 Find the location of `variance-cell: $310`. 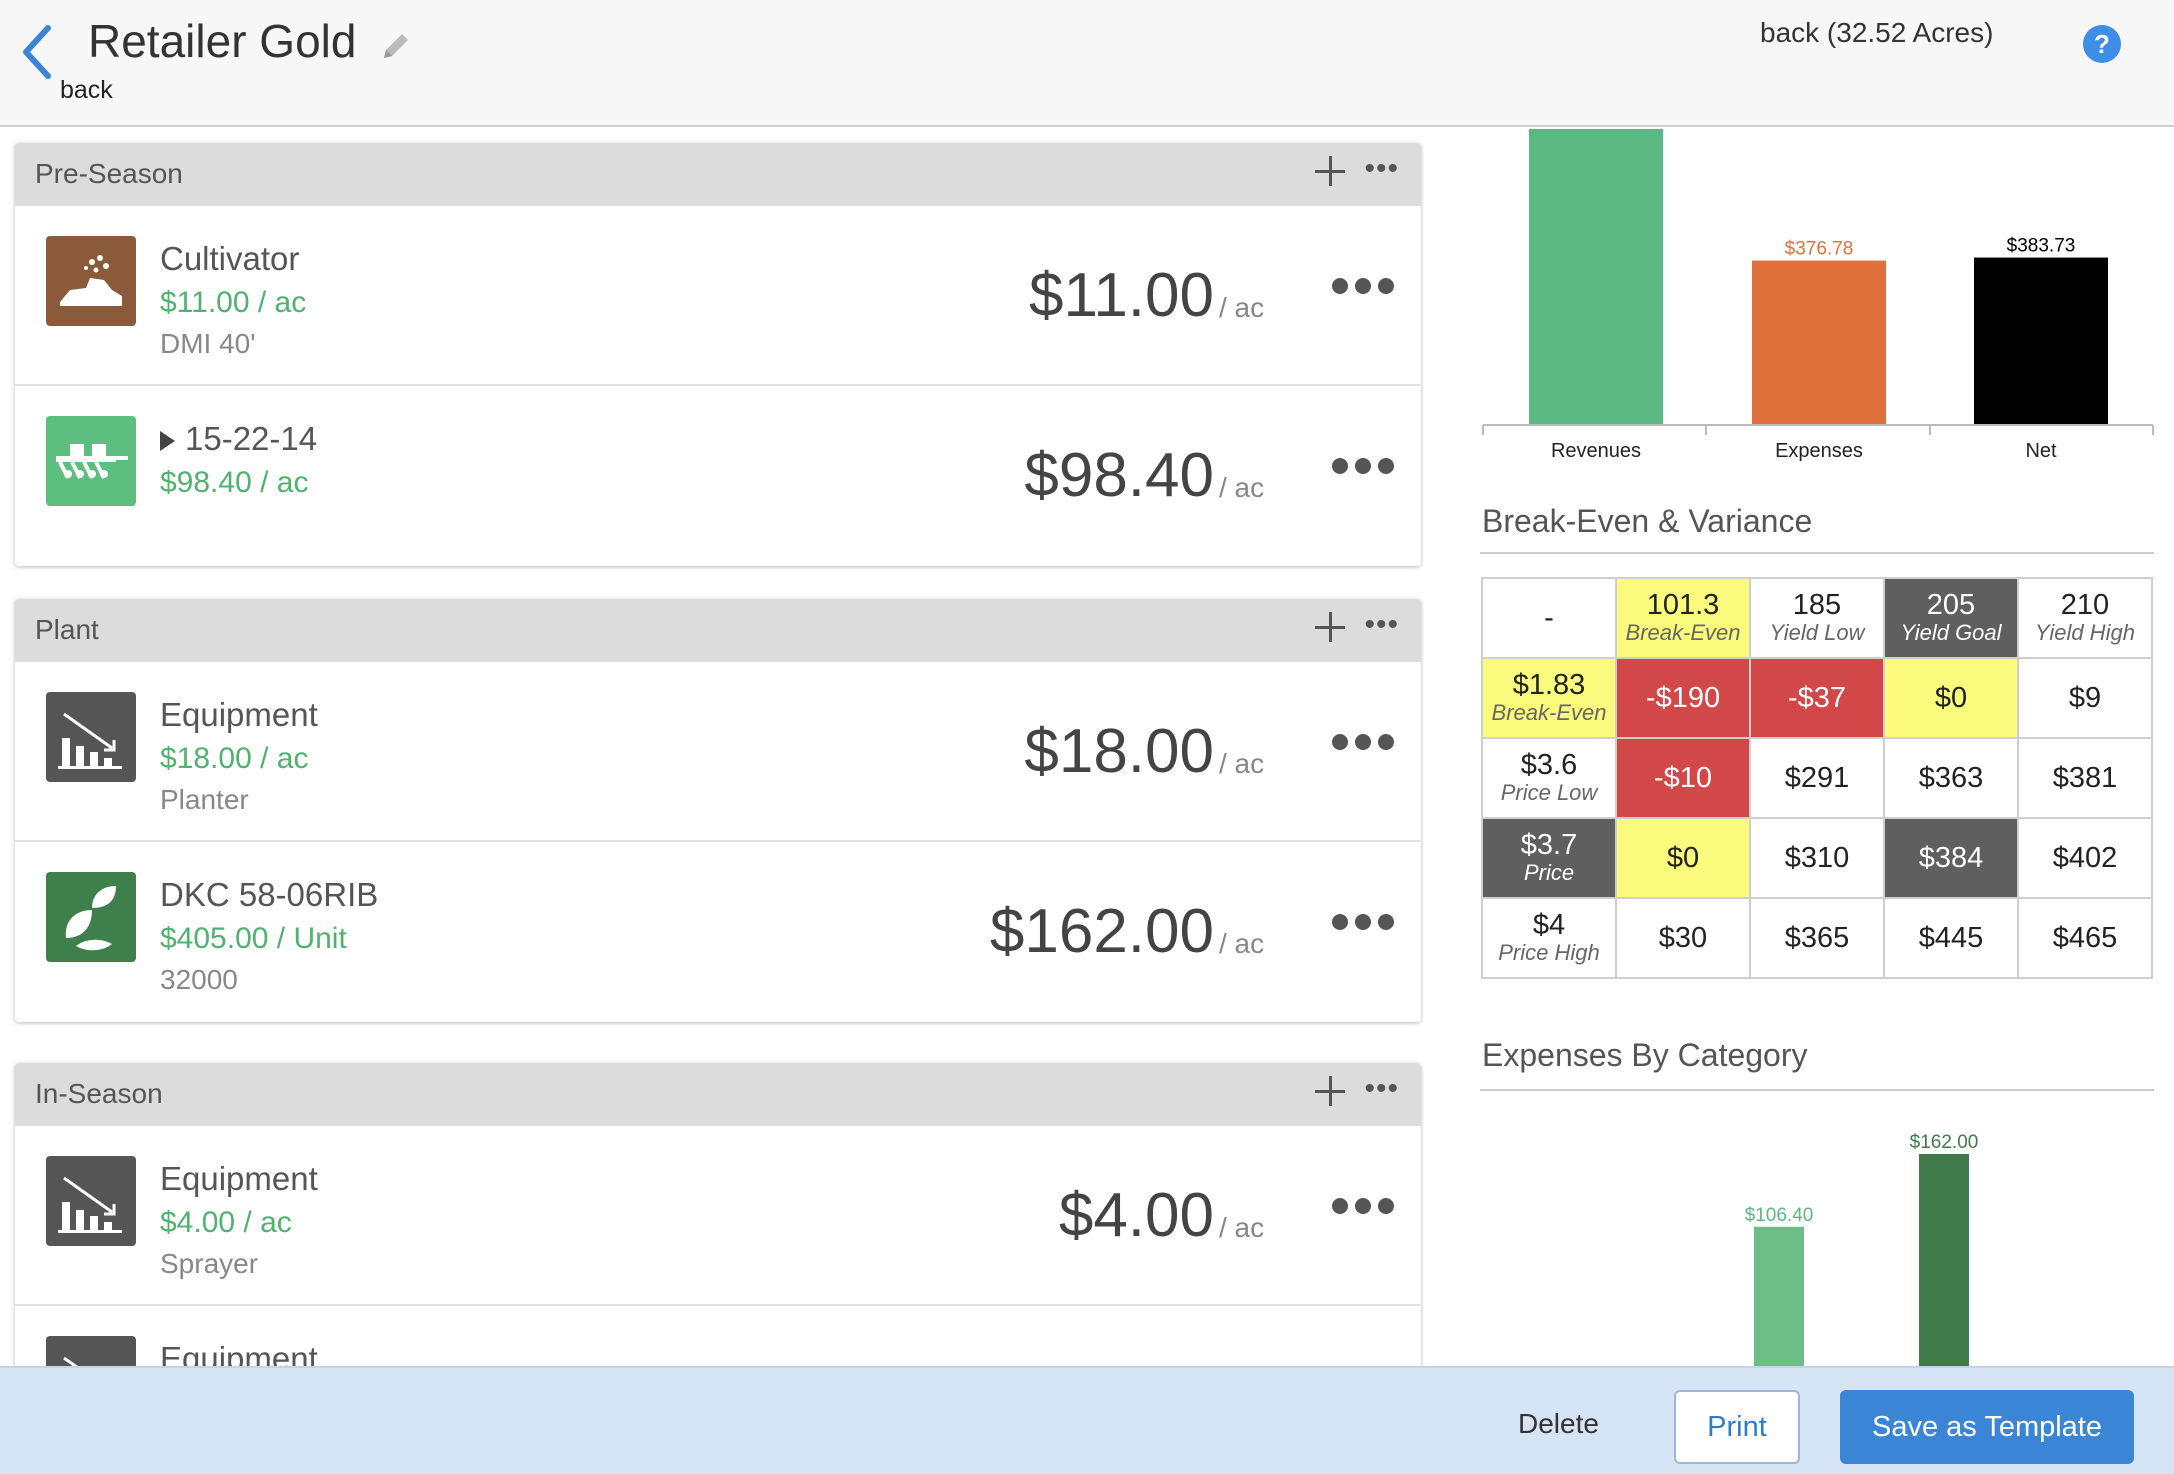

variance-cell: $310 is located at coordinates (1817, 858).